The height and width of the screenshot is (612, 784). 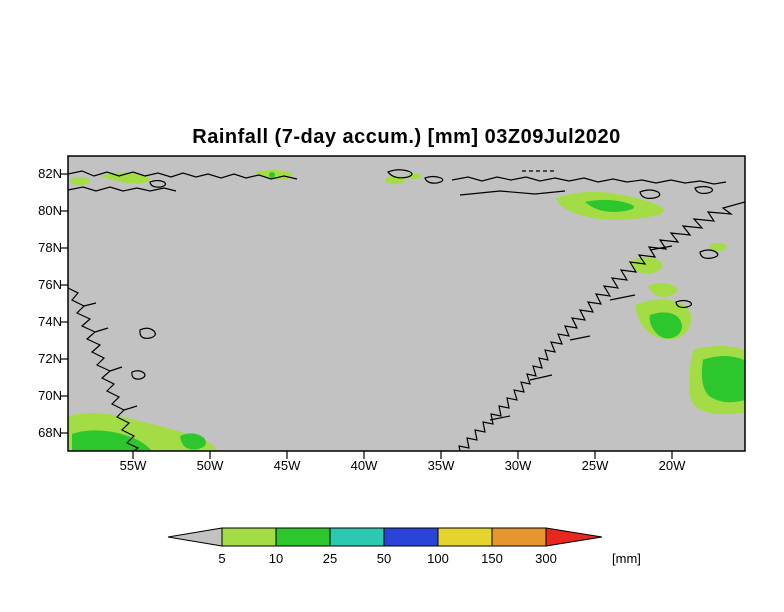 What do you see at coordinates (518, 465) in the screenshot?
I see `x-tick-label: 30W` at bounding box center [518, 465].